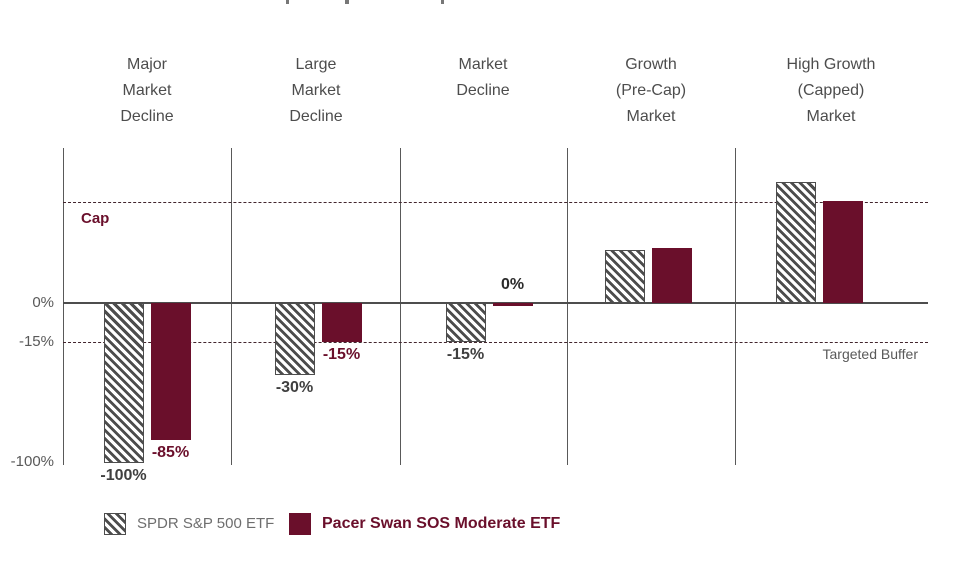  I want to click on pacer-solid-swatch-icon, so click(300, 524).